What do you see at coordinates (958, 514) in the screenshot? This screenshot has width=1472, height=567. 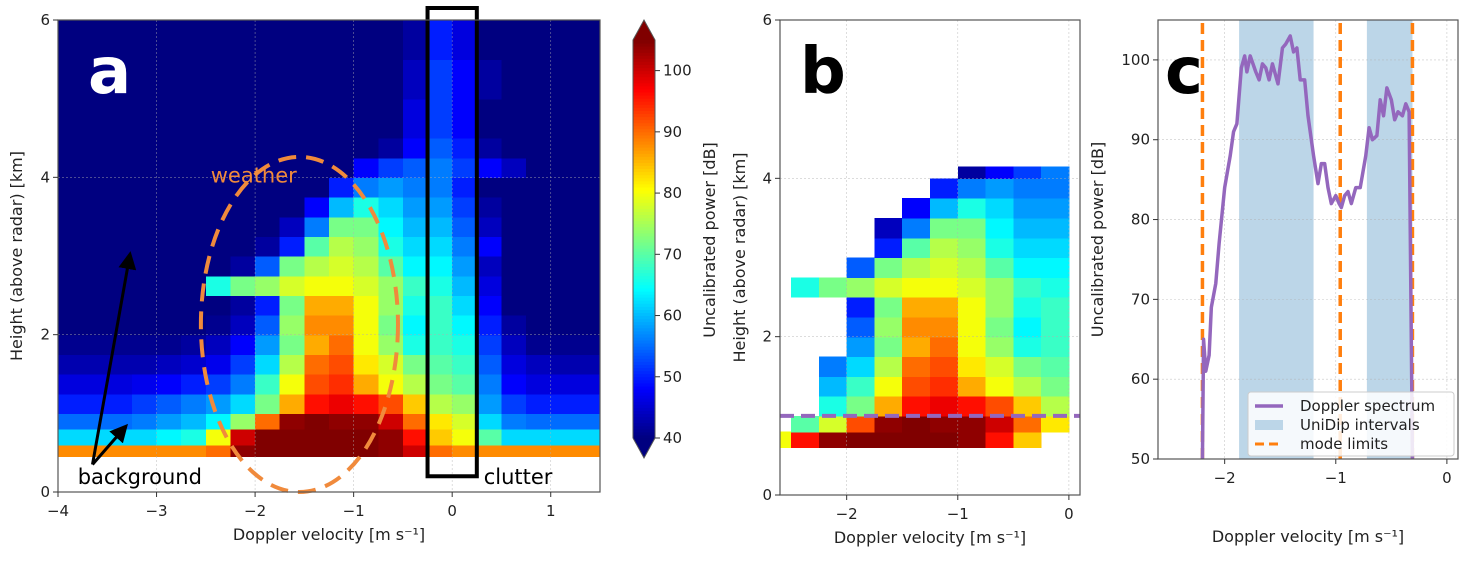 I see `x-tick-label: −1` at bounding box center [958, 514].